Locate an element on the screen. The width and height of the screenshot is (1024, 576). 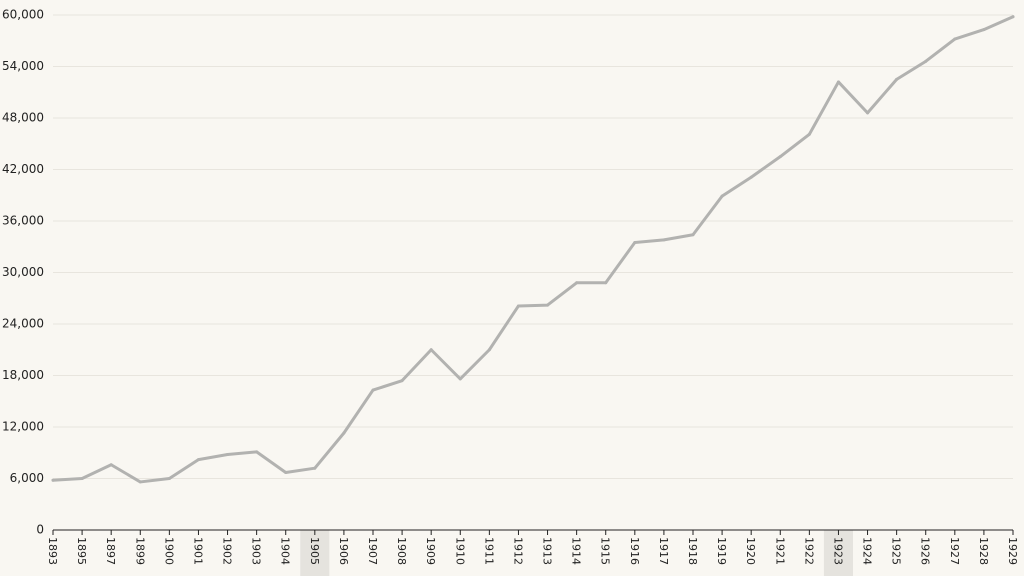
highlight-band-1905 is located at coordinates (315, 553).